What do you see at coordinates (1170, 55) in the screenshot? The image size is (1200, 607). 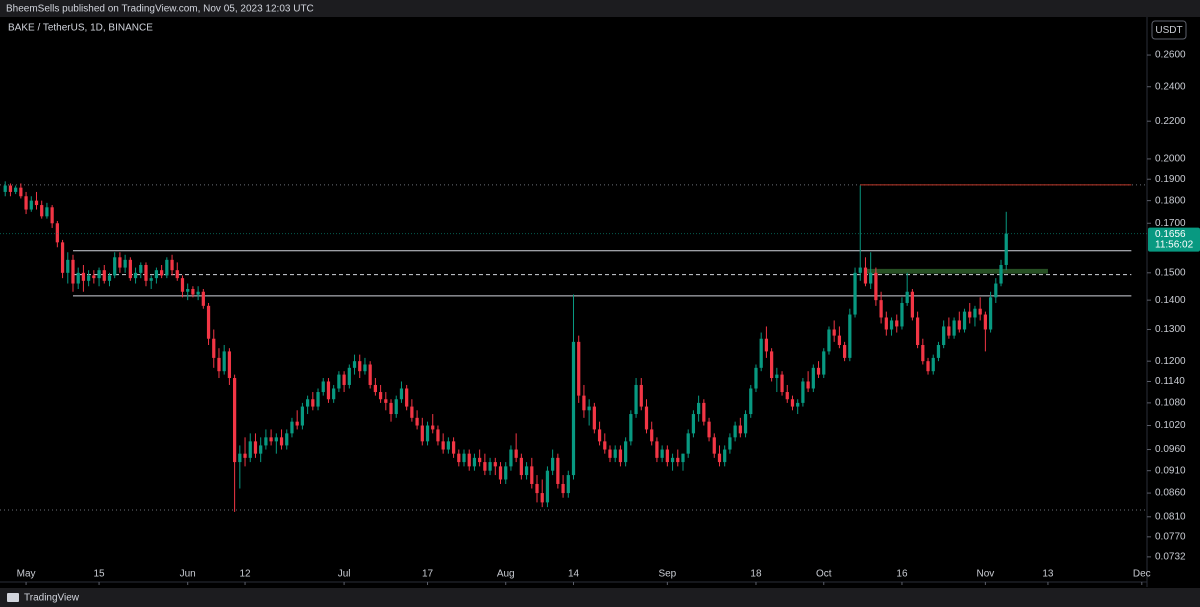 I see `y-tick-label: 0.2600` at bounding box center [1170, 55].